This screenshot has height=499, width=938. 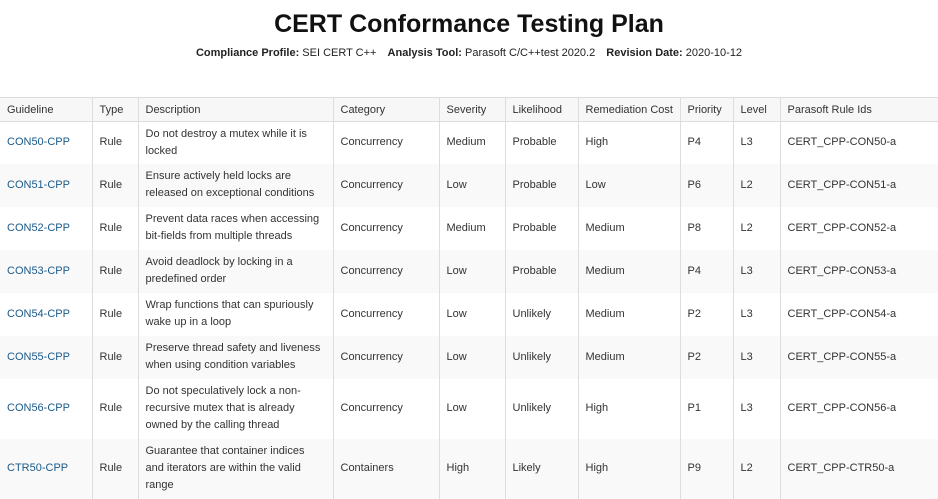 What do you see at coordinates (38, 270) in the screenshot?
I see `guideline-link: CON53-CPP` at bounding box center [38, 270].